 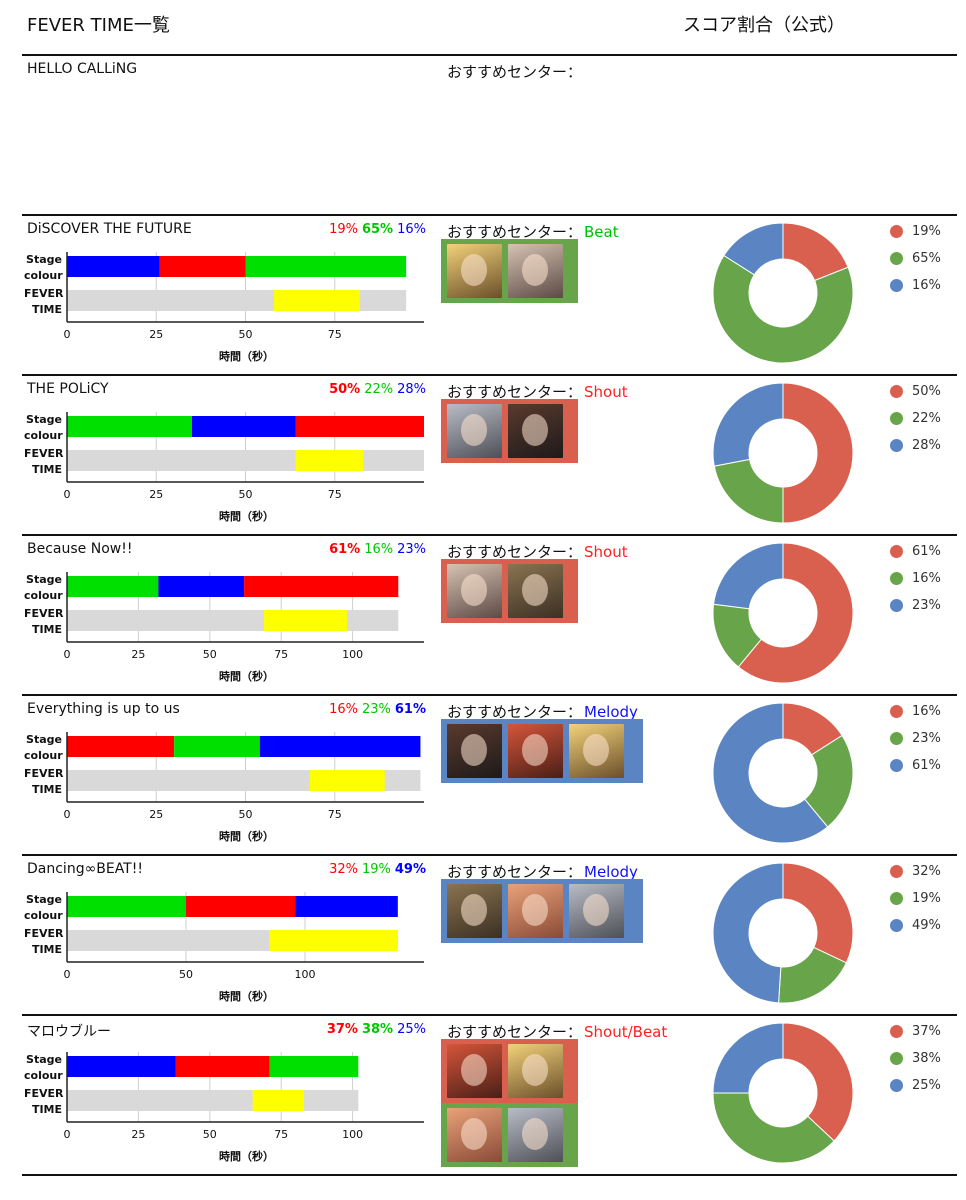 What do you see at coordinates (377, 1029) in the screenshot?
I see `green-percentage: 38%` at bounding box center [377, 1029].